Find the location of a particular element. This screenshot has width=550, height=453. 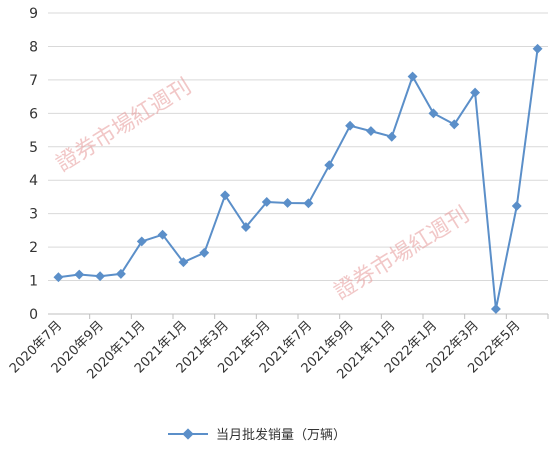

y-tick-label: 6 is located at coordinates (33, 114).